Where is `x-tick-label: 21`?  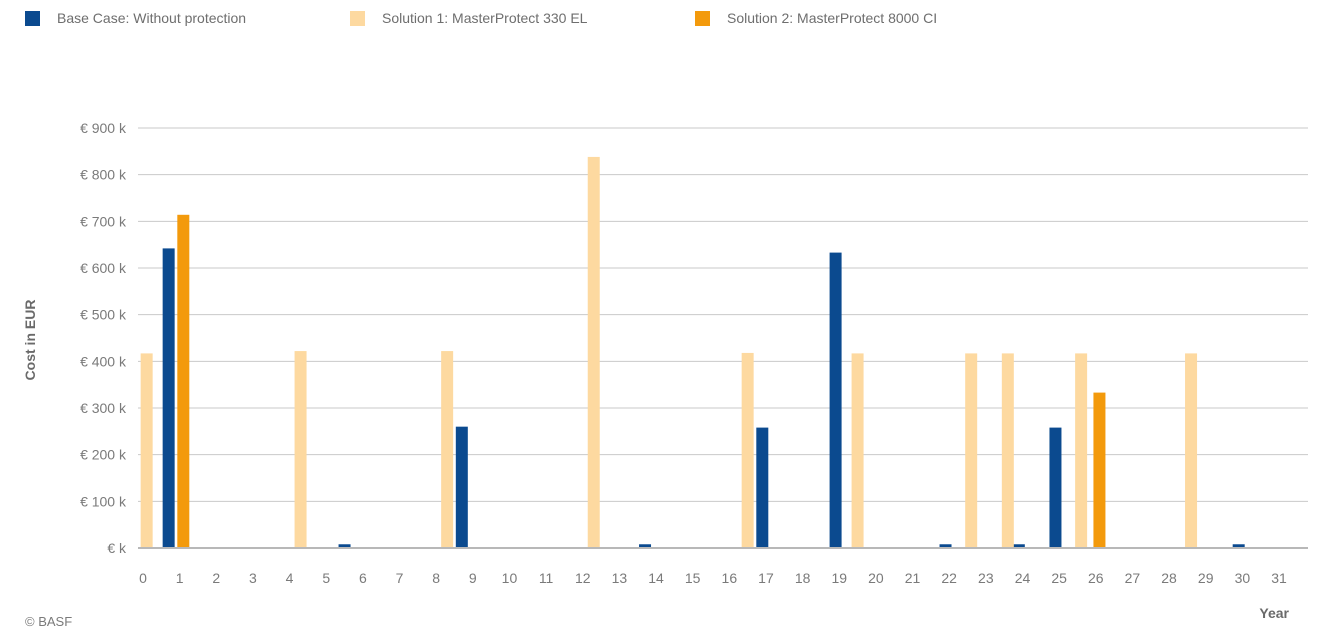
x-tick-label: 21 is located at coordinates (913, 578).